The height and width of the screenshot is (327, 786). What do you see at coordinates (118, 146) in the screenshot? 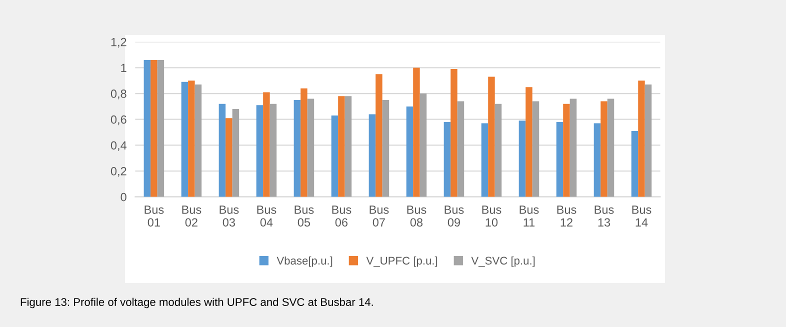
I see `y-tick-label: 0,4` at bounding box center [118, 146].